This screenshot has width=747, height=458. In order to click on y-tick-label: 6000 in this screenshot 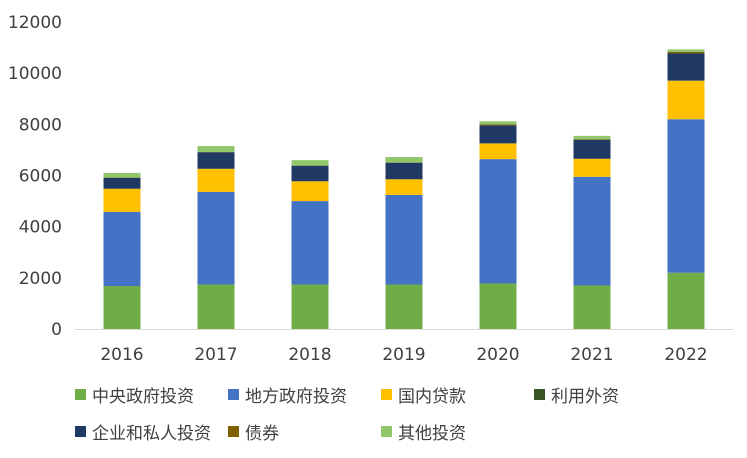, I will do `click(40, 177)`.